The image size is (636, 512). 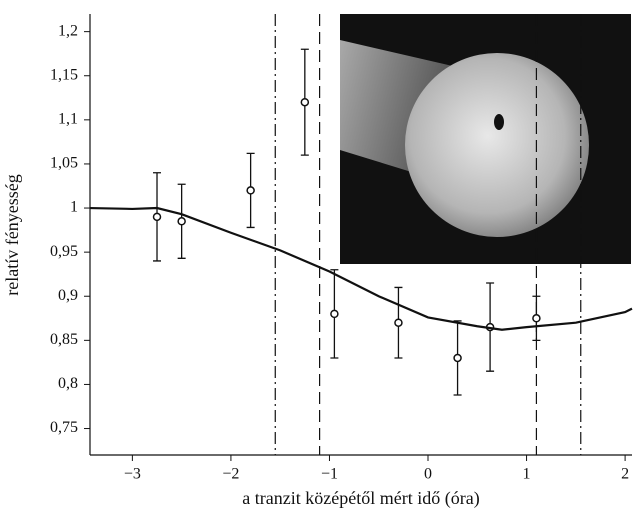 I want to click on y-tick-label: 0,85, so click(x=64, y=339).